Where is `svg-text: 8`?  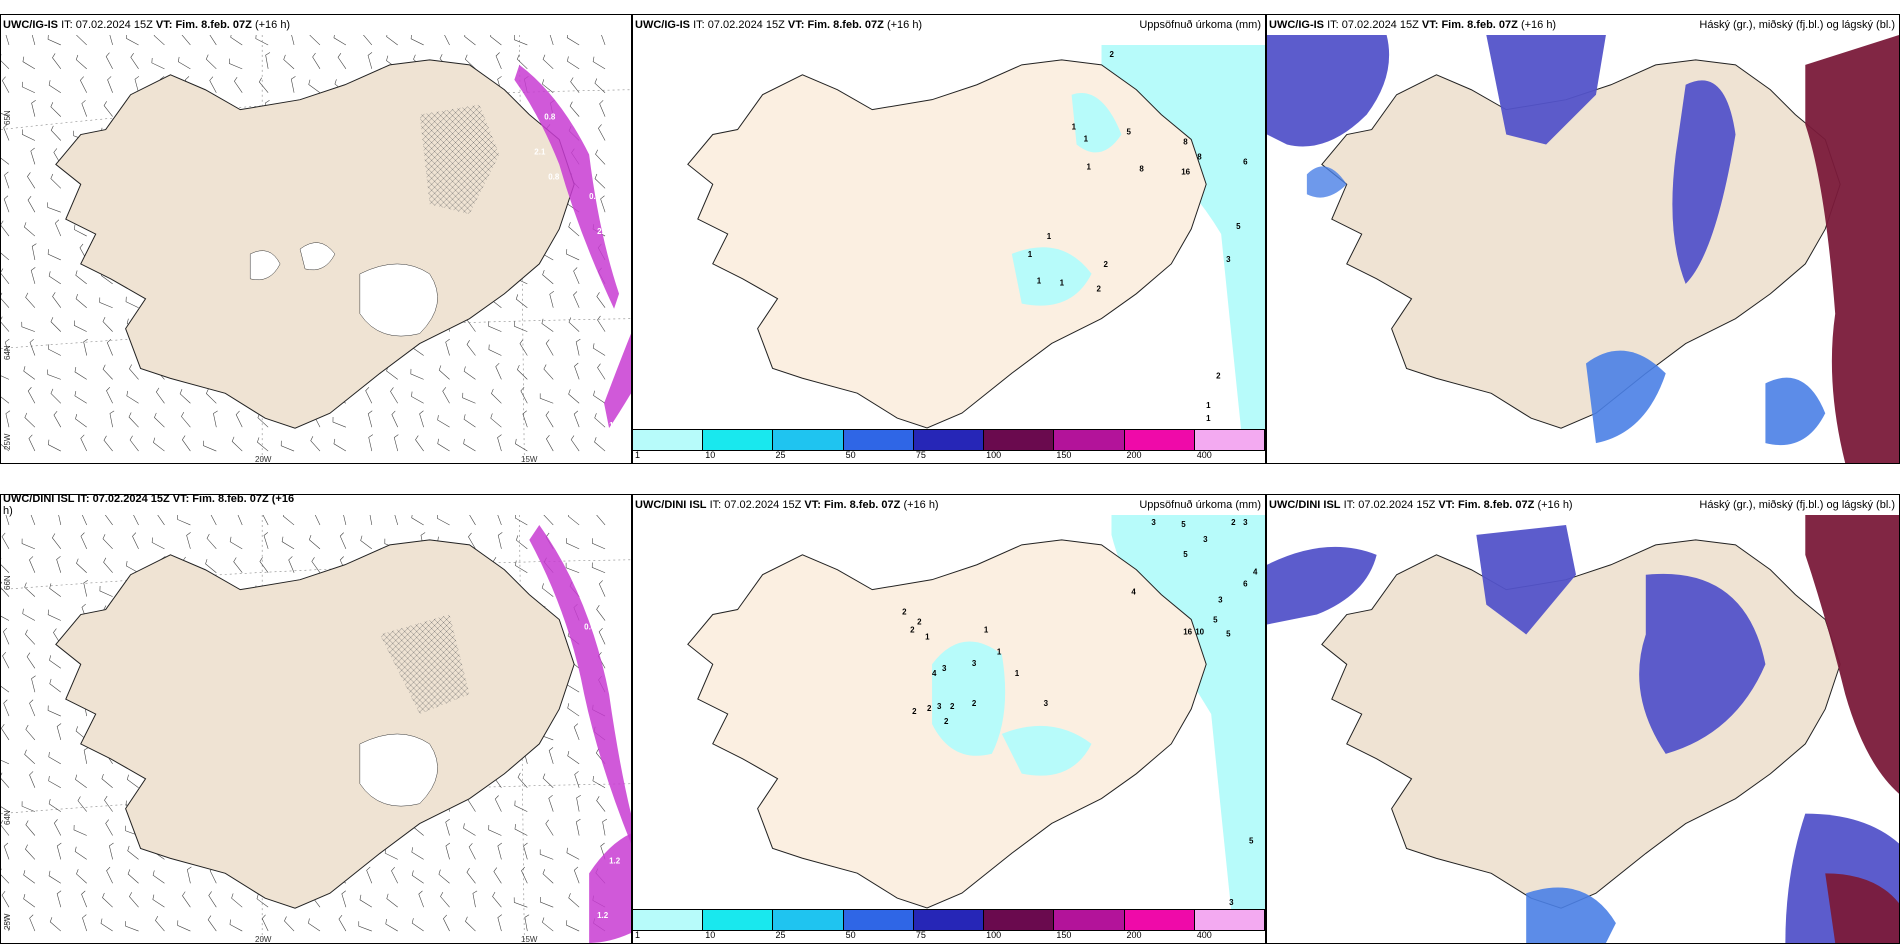
svg-text: 8 is located at coordinates (1199, 156).